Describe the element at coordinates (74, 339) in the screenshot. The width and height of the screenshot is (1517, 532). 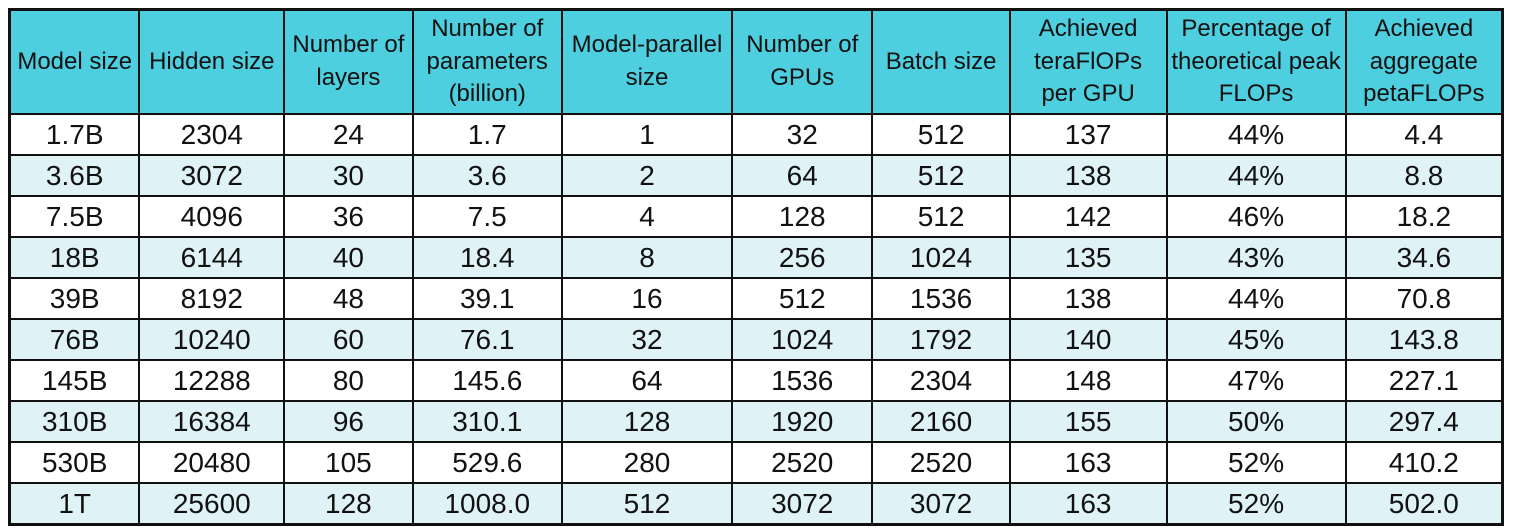
I see `table-cell: 76B` at that location.